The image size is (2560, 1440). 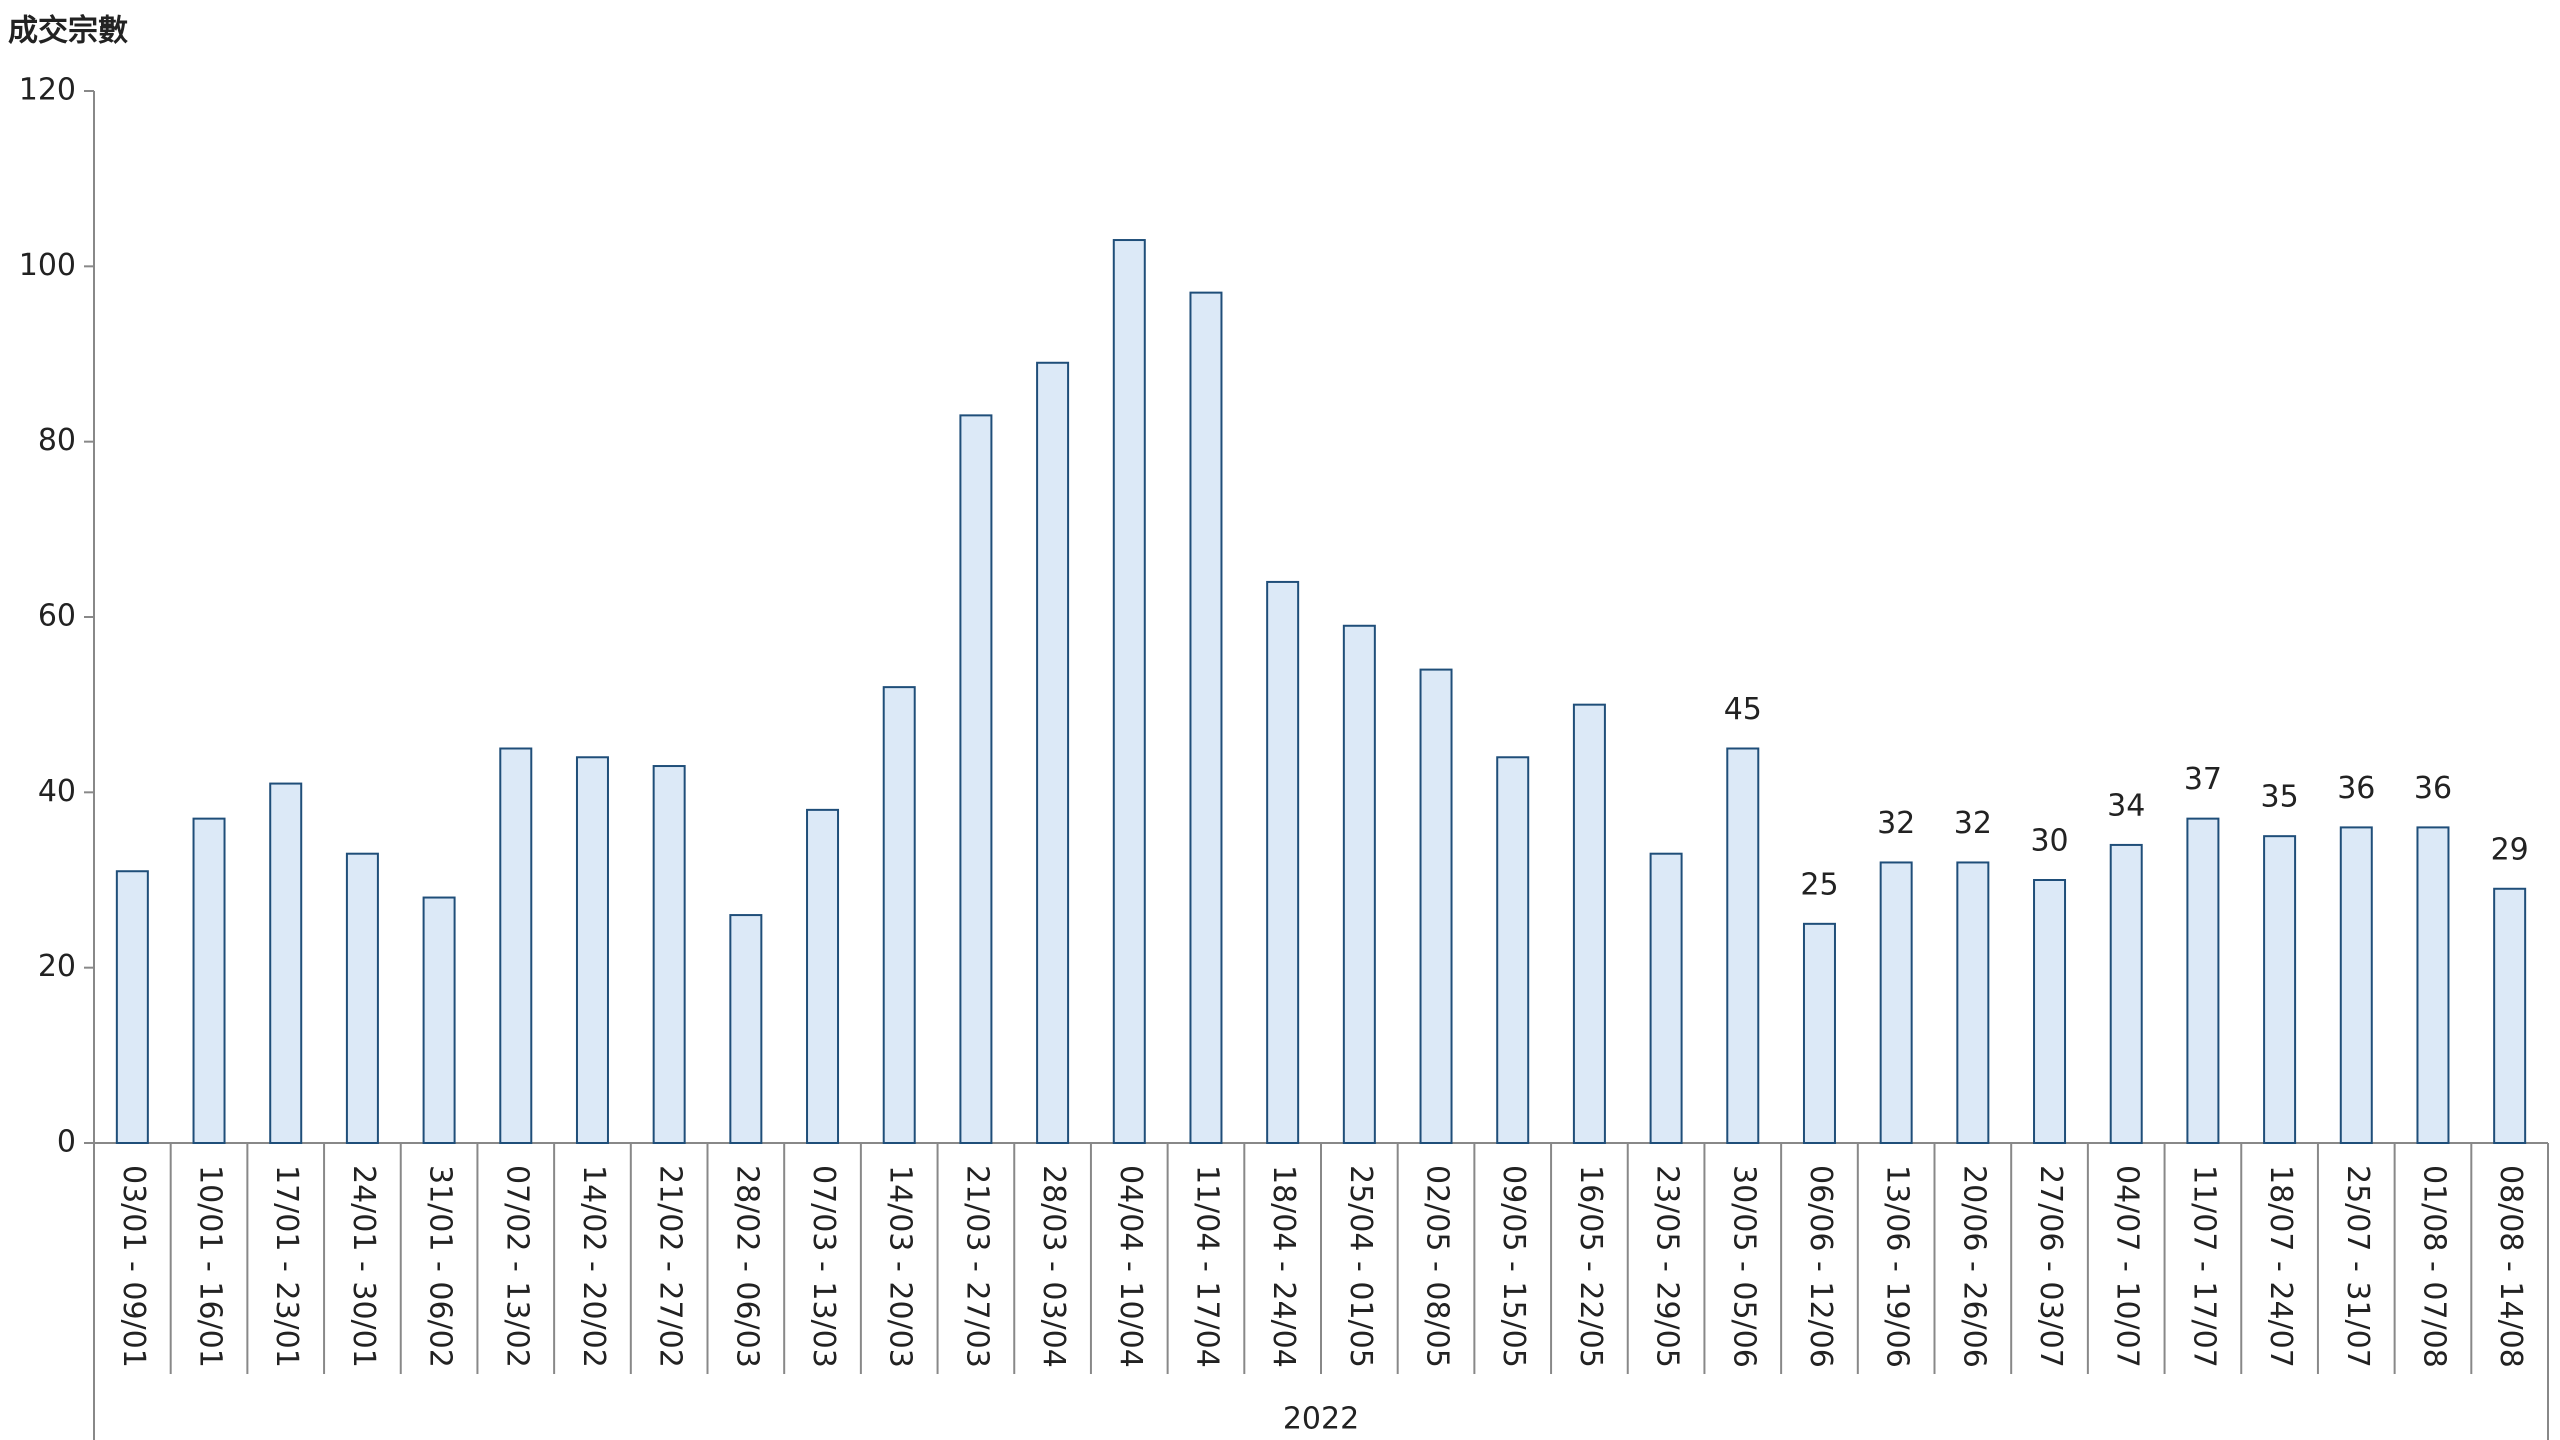 What do you see at coordinates (1437, 1266) in the screenshot?
I see `x-tick-label: 02/05 - 08/05` at bounding box center [1437, 1266].